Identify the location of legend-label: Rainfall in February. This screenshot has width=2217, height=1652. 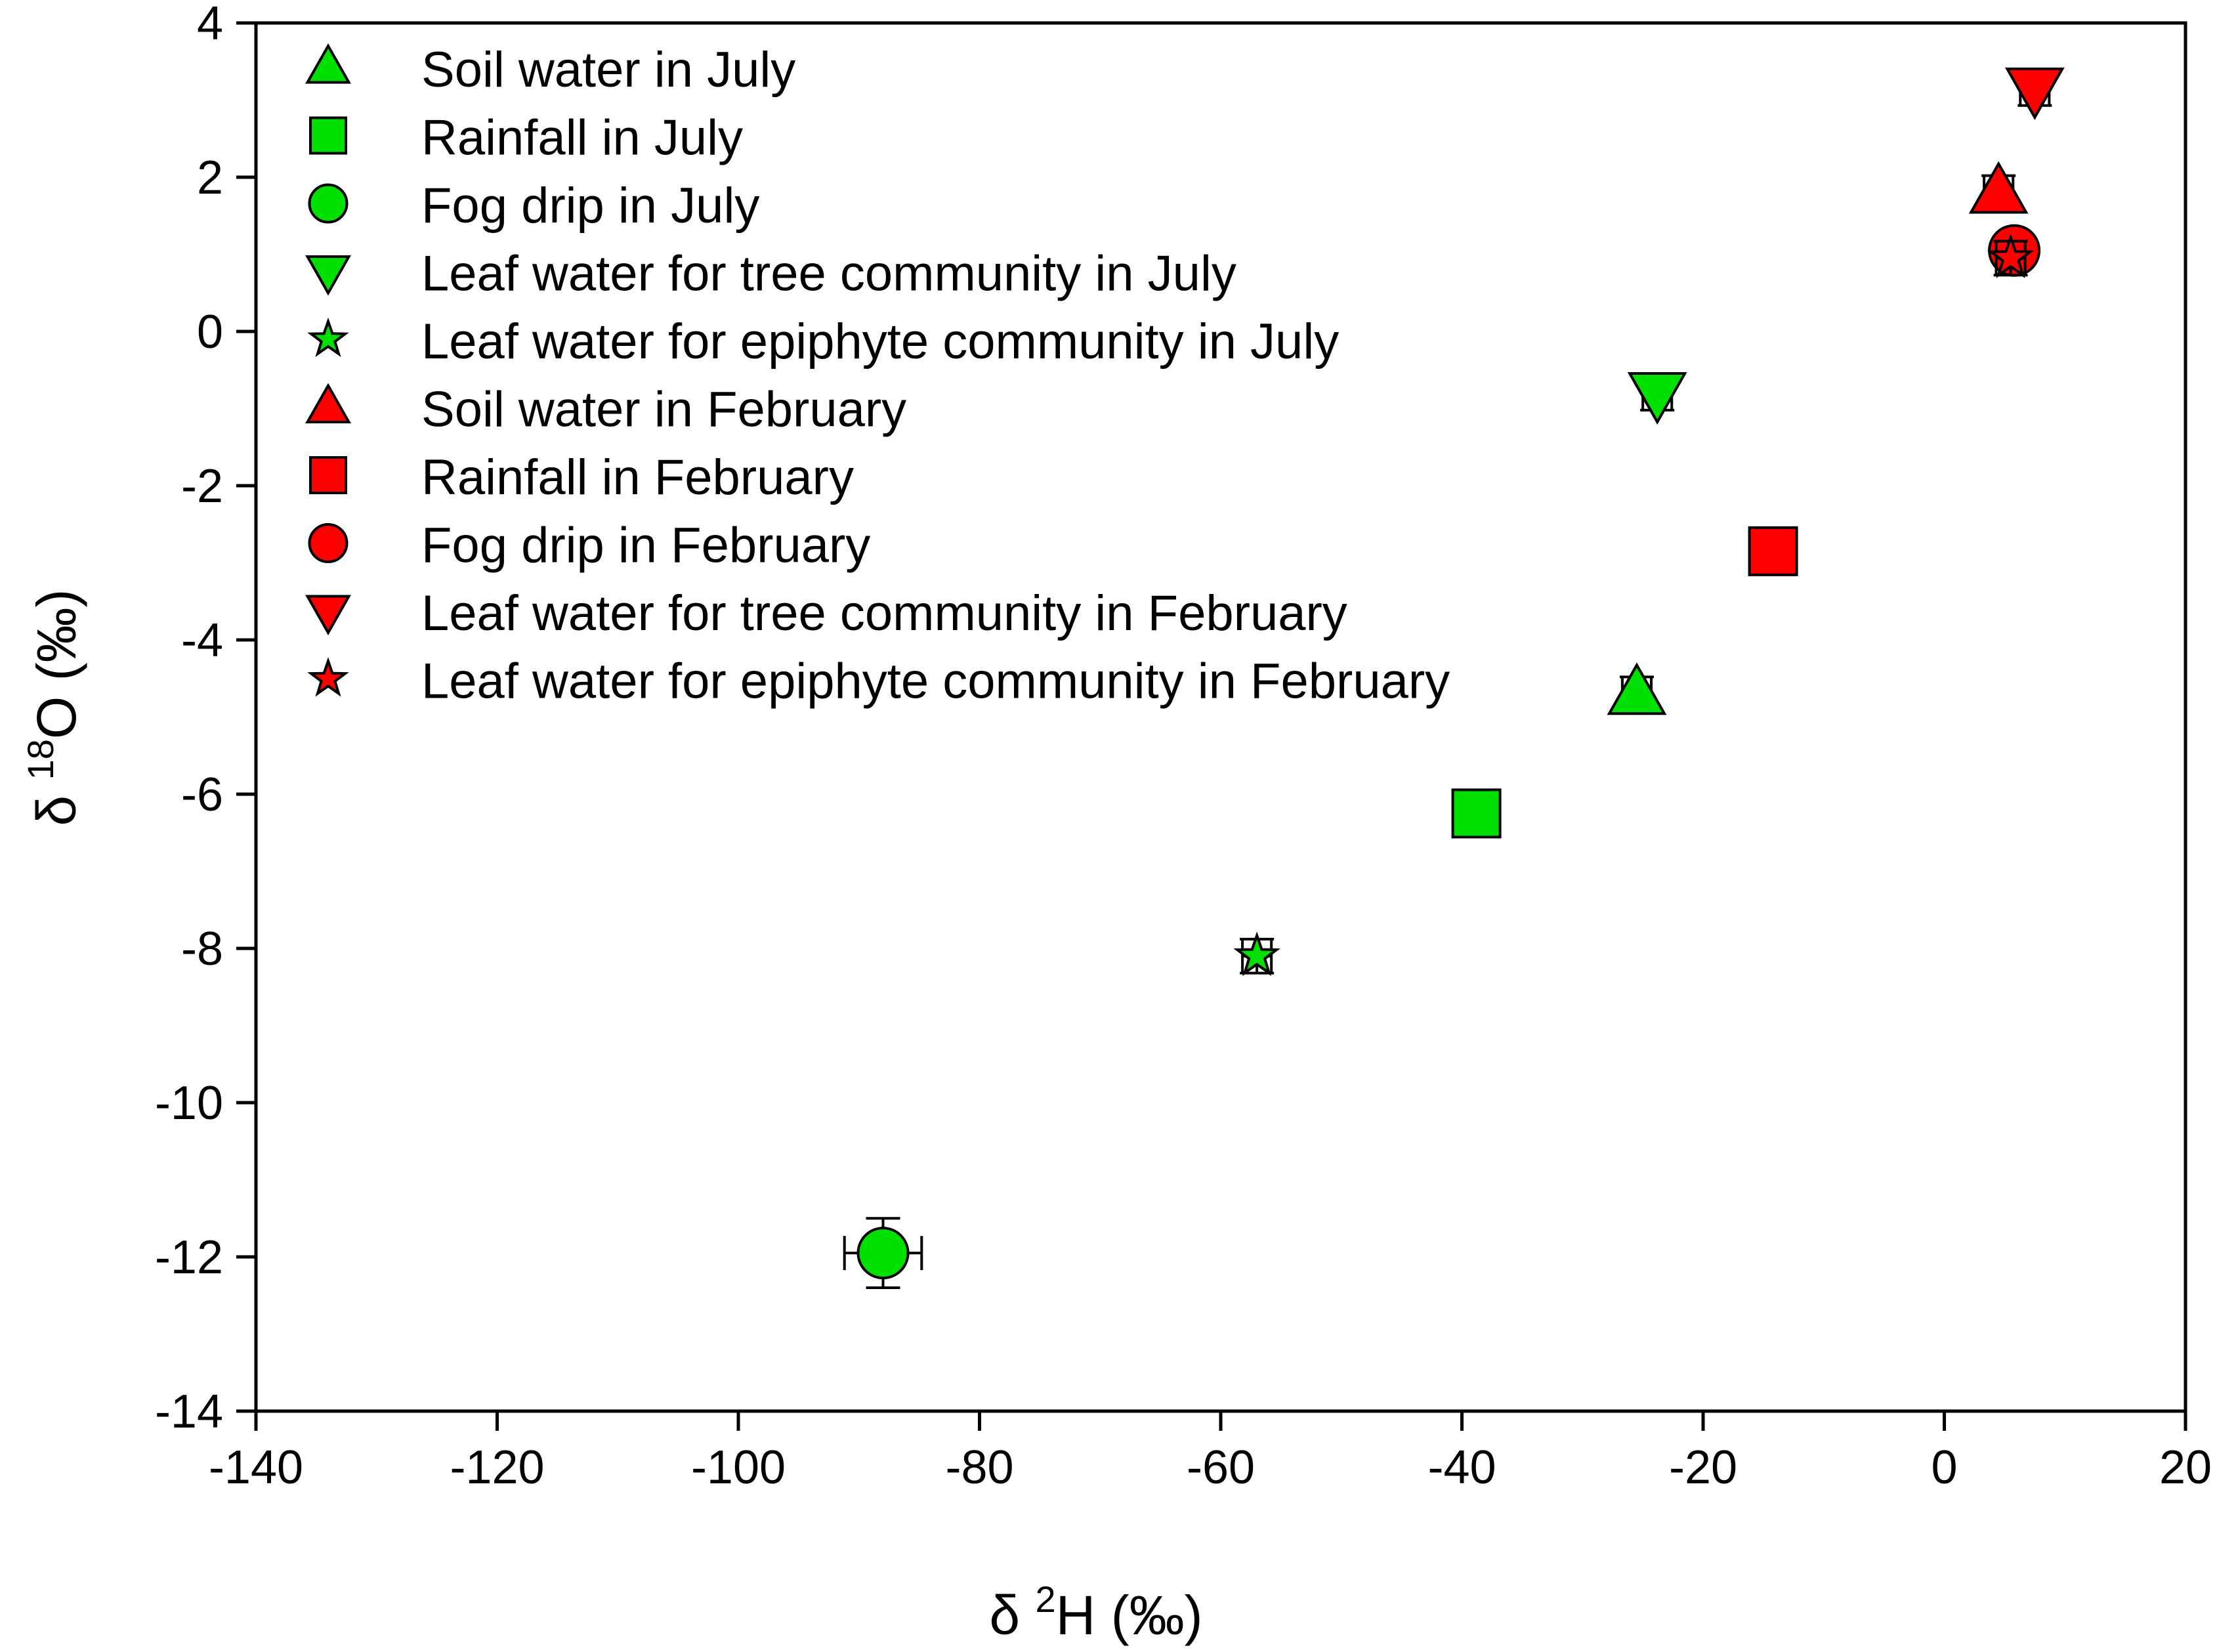
(637, 477).